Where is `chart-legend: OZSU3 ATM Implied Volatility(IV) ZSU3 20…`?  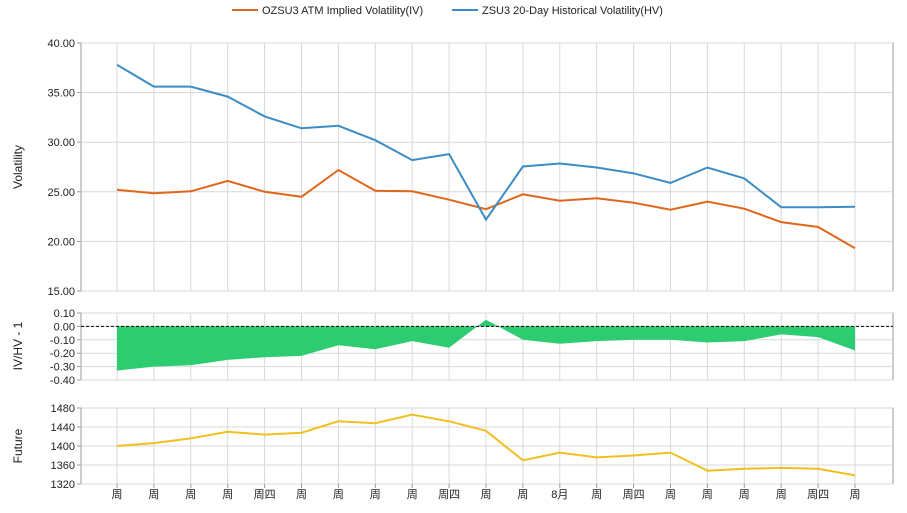
chart-legend: OZSU3 ATM Implied Volatility(IV) ZSU3 20… is located at coordinates (447, 11).